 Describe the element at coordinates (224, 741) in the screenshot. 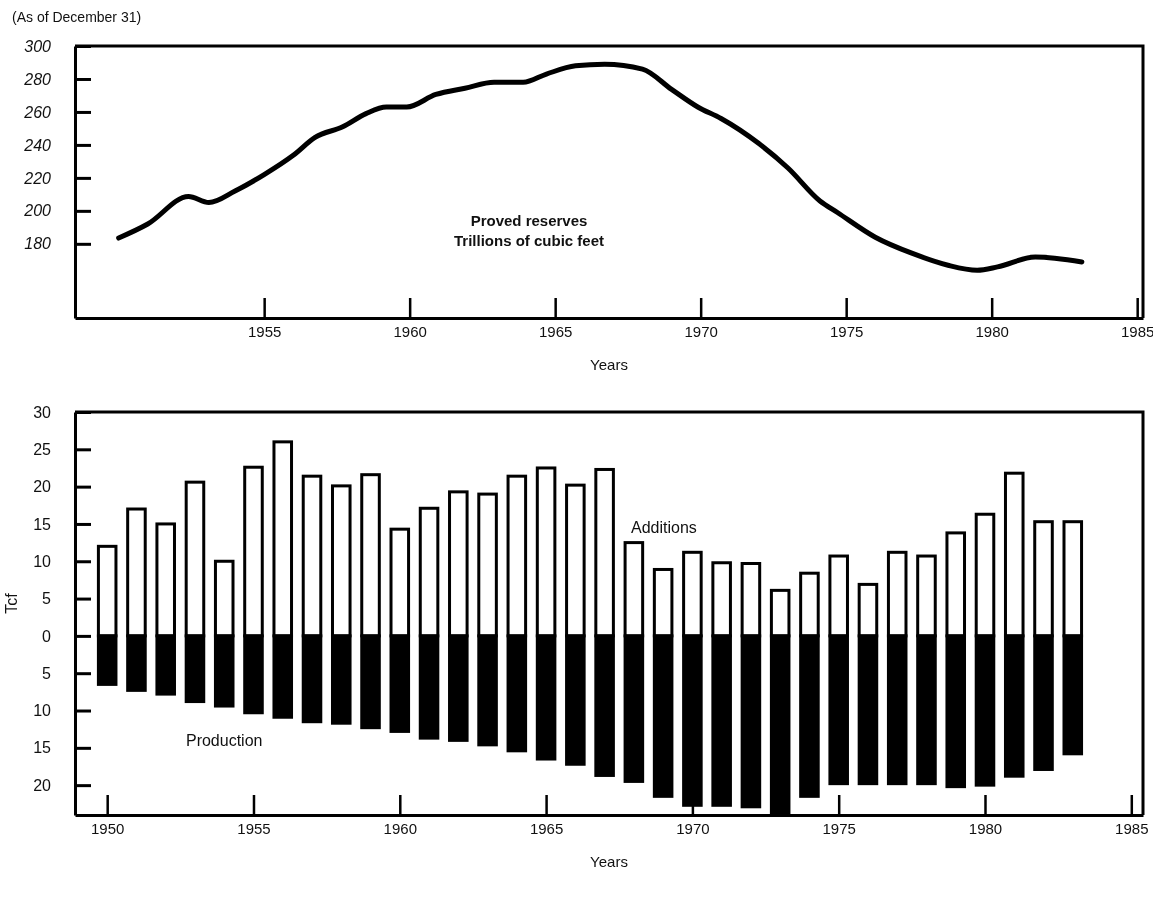

I see `series-label: Production` at that location.